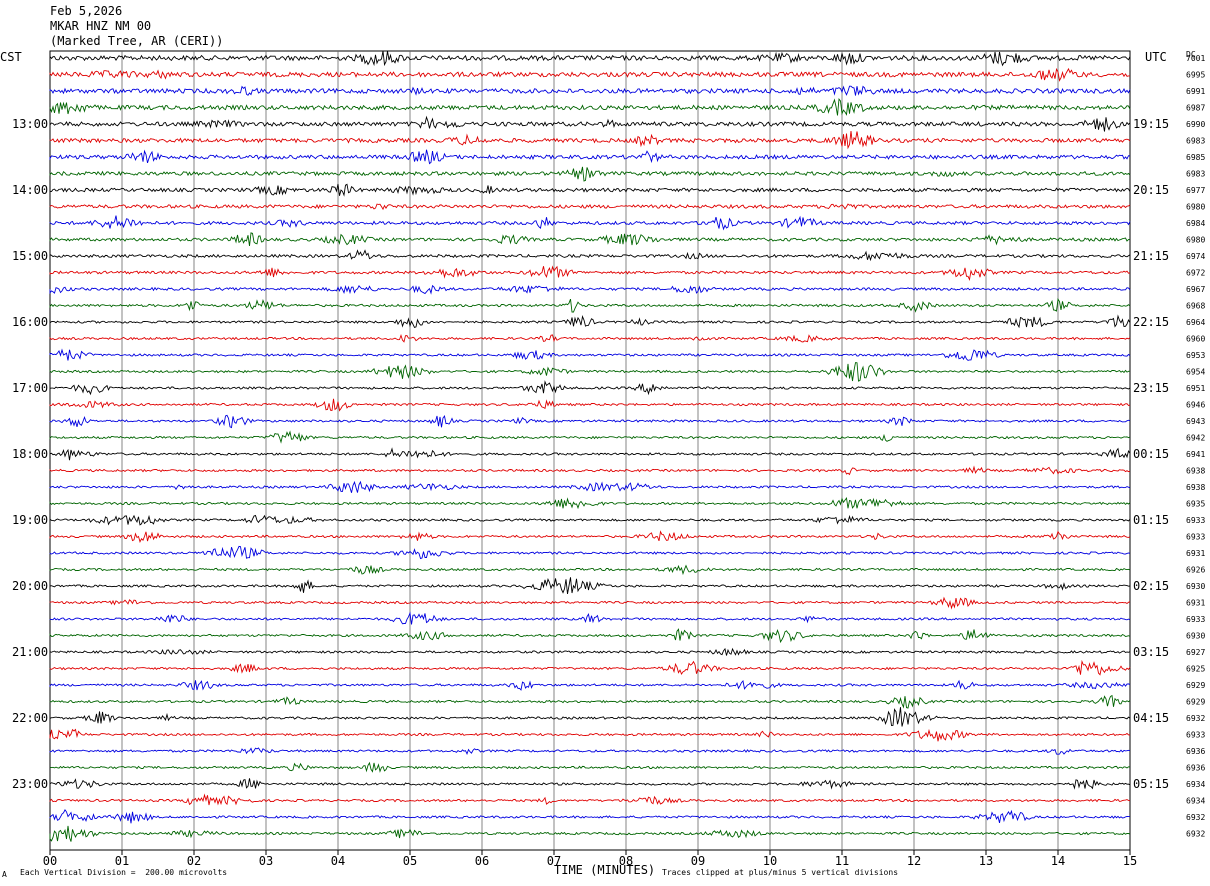 This screenshot has height=886, width=1210. Describe the element at coordinates (1195, 388) in the screenshot. I see `dc-offset-label: 6951` at that location.